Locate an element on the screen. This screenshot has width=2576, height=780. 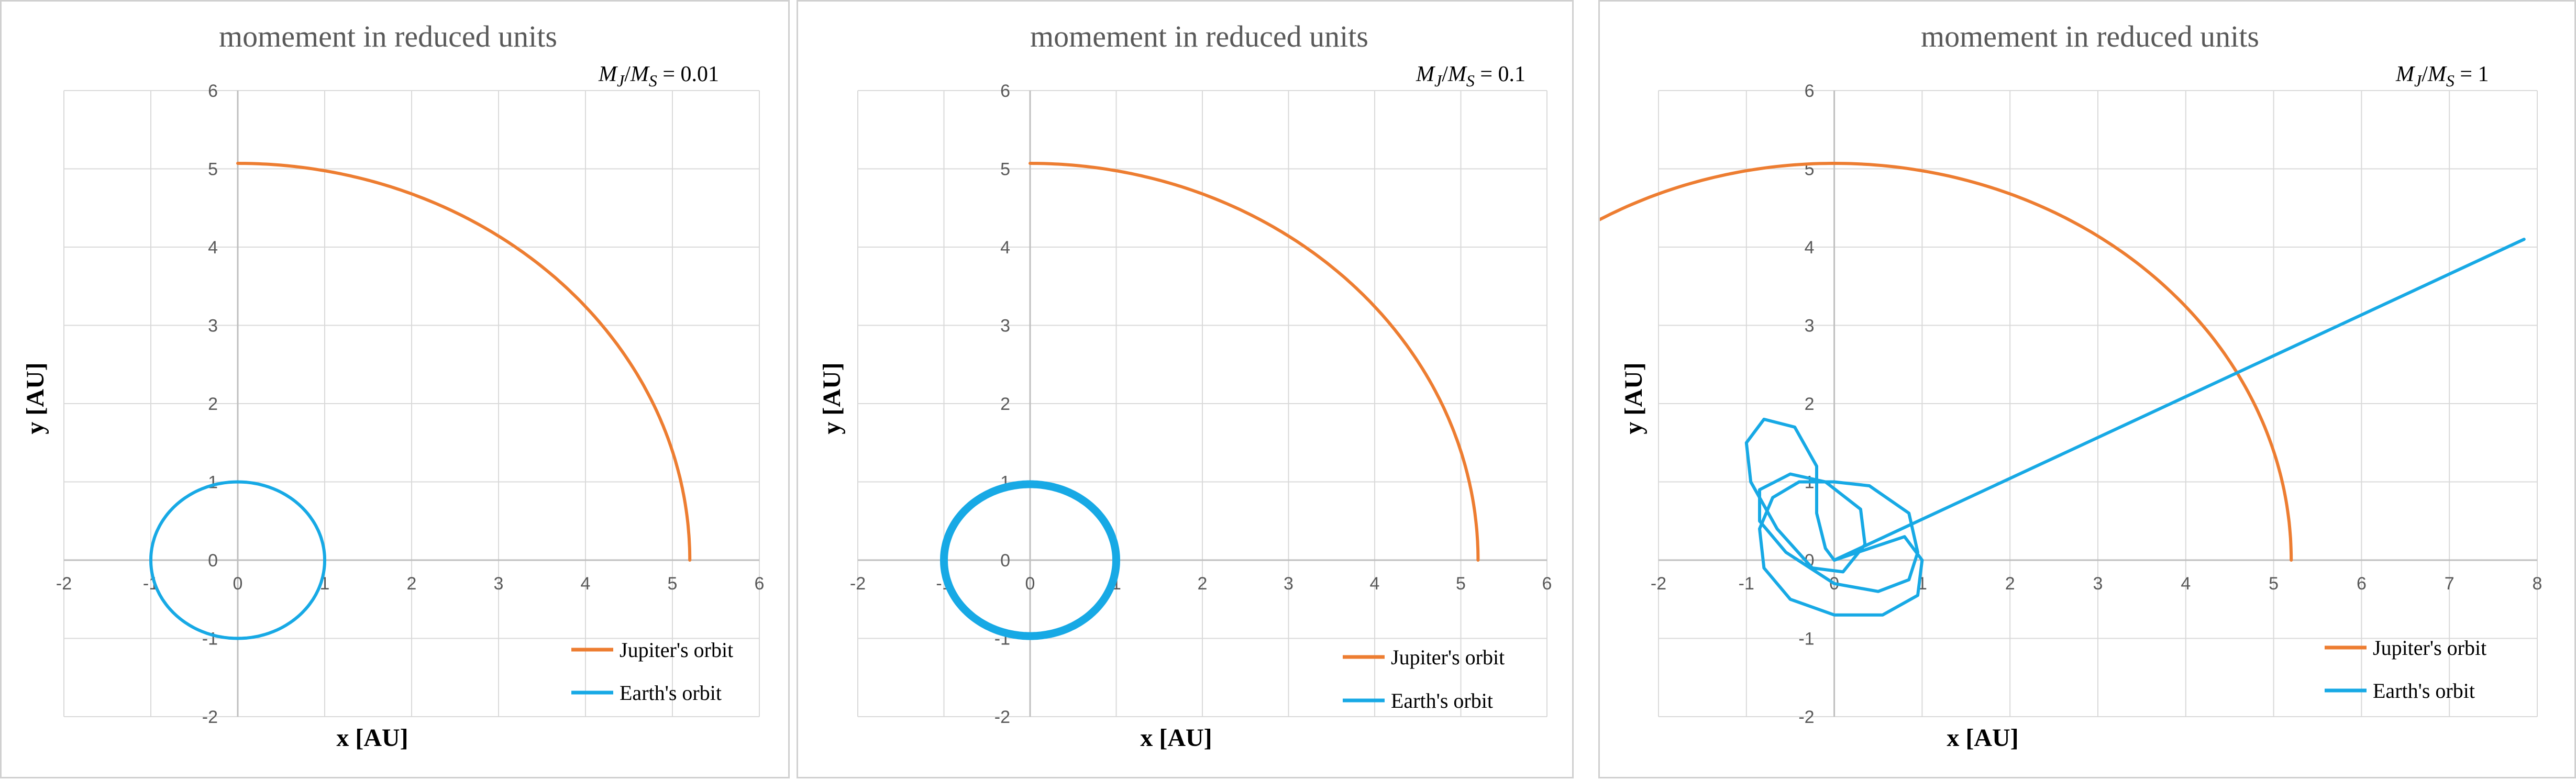
chart-1-x-tick-label: 5 is located at coordinates (673, 584).